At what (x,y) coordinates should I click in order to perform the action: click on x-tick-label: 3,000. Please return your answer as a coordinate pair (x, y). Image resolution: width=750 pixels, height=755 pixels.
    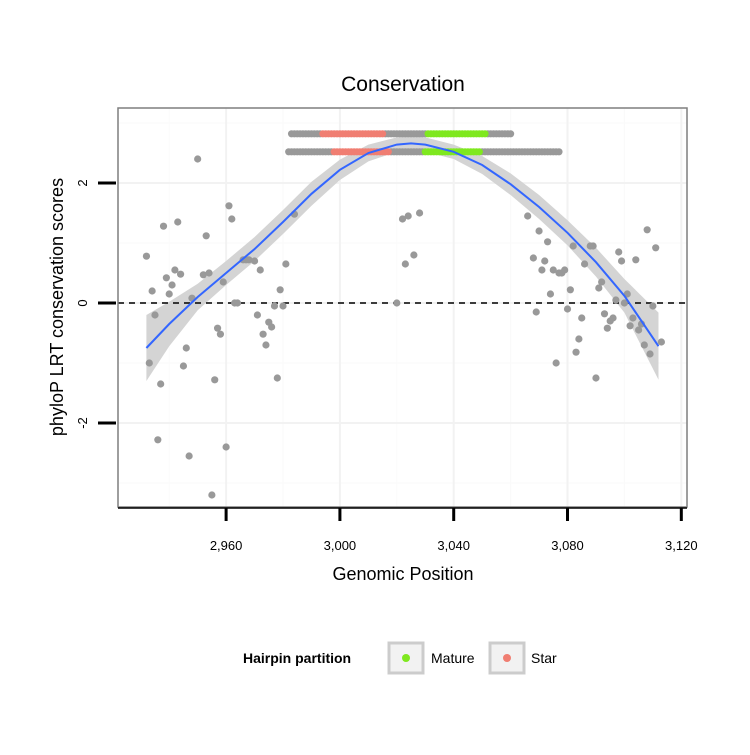
    Looking at the image, I should click on (340, 545).